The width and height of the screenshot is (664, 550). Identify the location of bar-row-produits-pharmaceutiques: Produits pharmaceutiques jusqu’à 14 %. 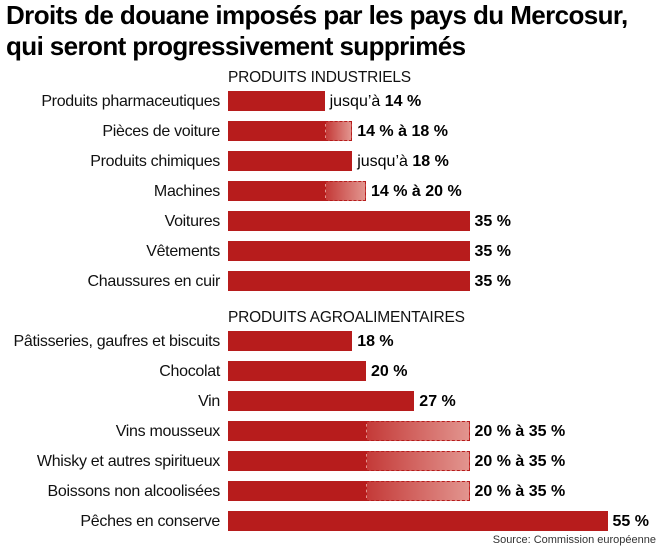
(332, 102).